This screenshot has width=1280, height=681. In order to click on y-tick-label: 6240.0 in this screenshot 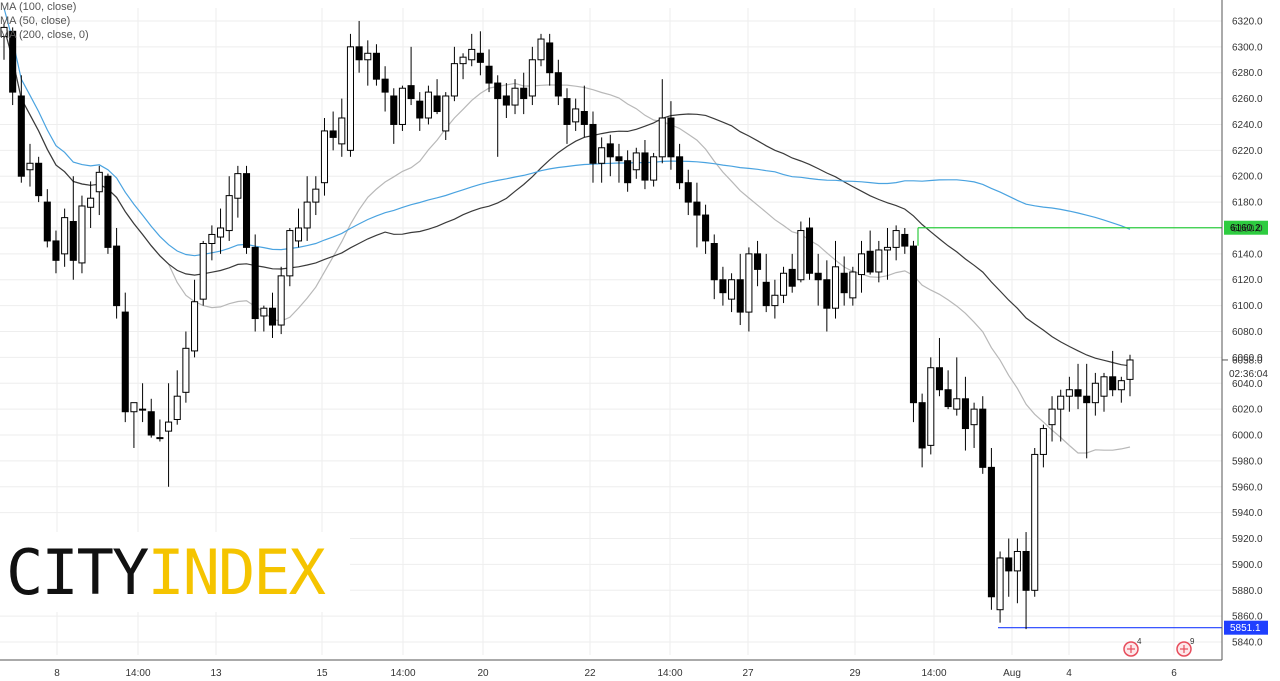, I will do `click(1247, 125)`.